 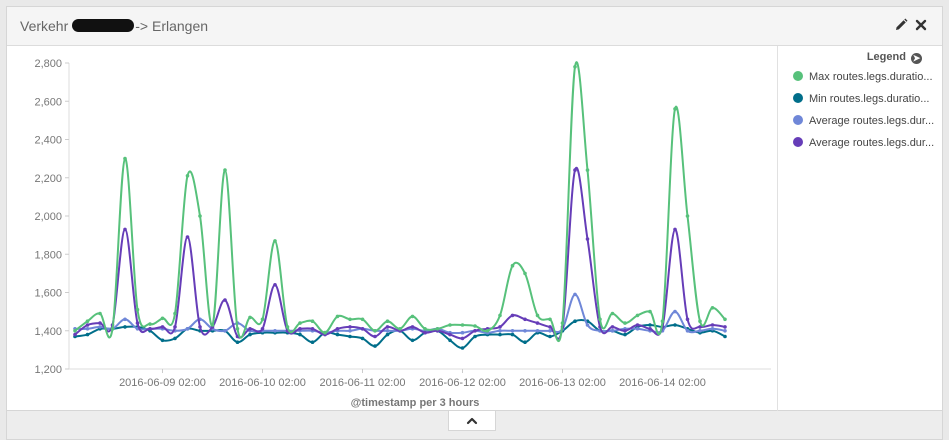 What do you see at coordinates (103, 25) in the screenshot?
I see `redacted-text` at bounding box center [103, 25].